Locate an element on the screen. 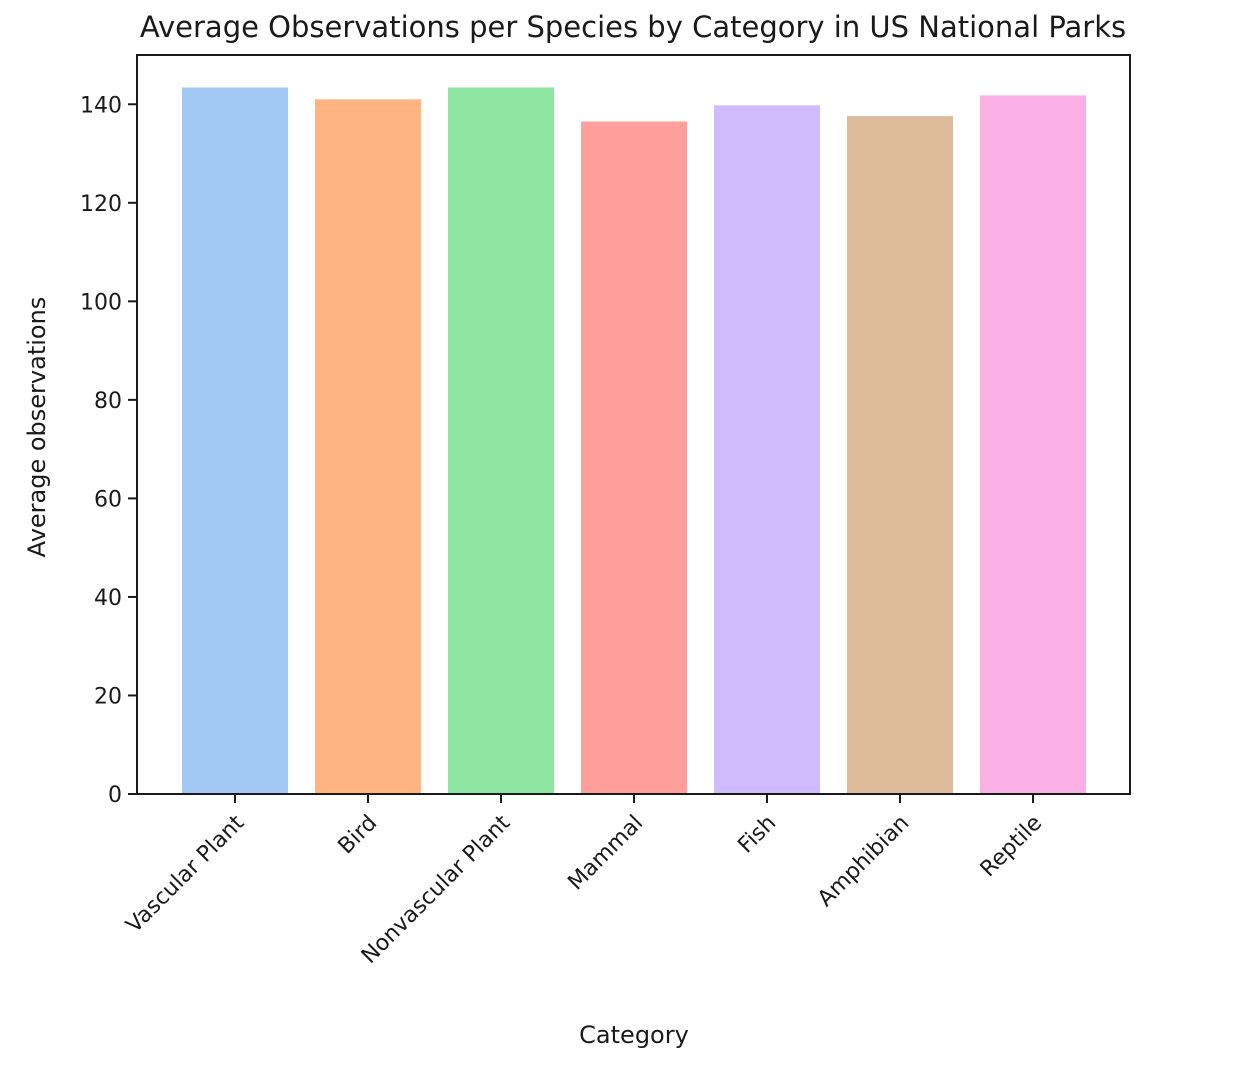  bar-mammal is located at coordinates (634, 457).